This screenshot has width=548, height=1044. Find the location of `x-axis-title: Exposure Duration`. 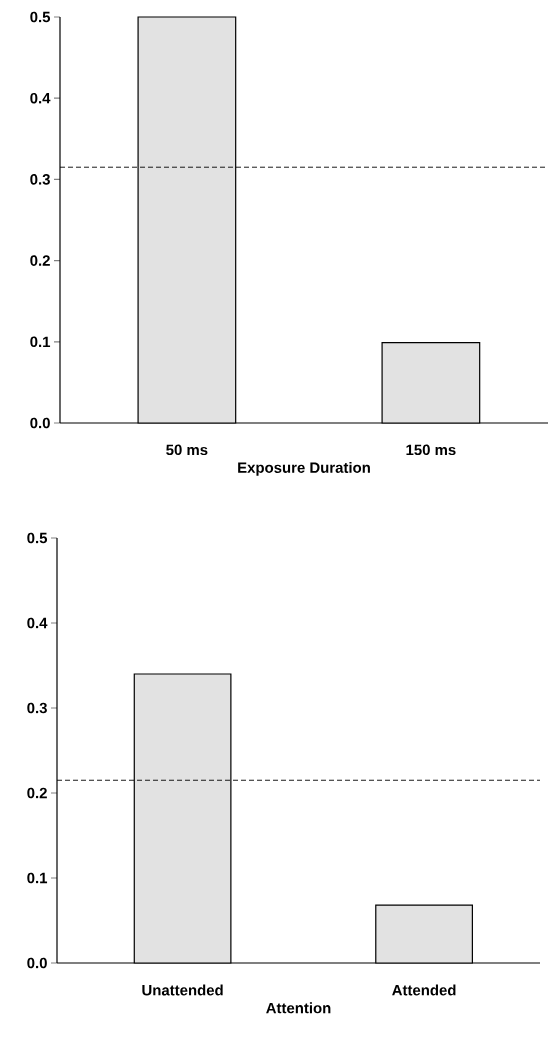

x-axis-title: Exposure Duration is located at coordinates (304, 468).